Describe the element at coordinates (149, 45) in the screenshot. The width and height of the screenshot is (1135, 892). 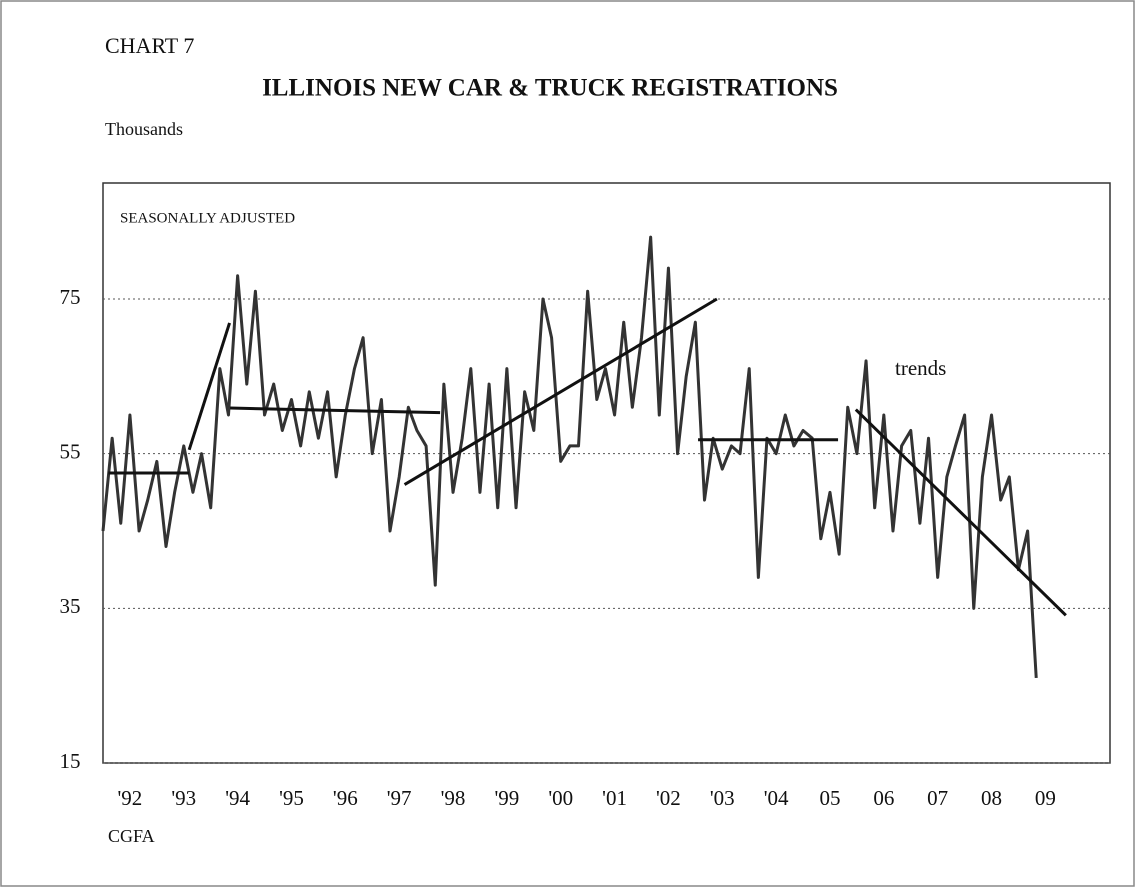
I see `chart-label: CHART 7` at that location.